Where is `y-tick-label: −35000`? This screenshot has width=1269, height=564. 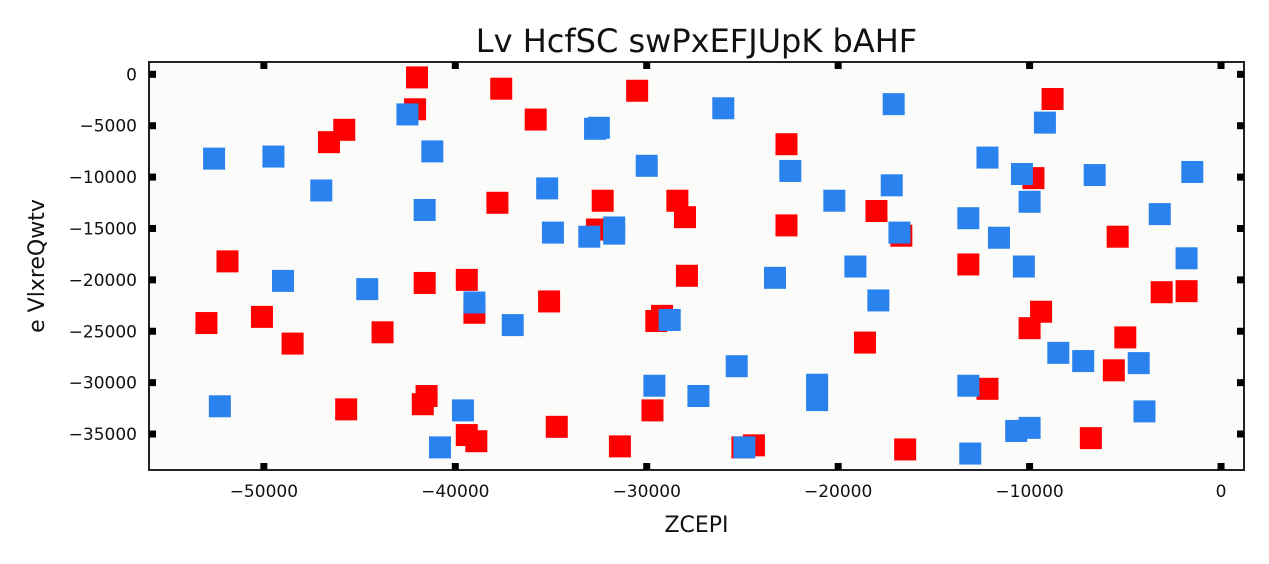 y-tick-label: −35000 is located at coordinates (103, 435).